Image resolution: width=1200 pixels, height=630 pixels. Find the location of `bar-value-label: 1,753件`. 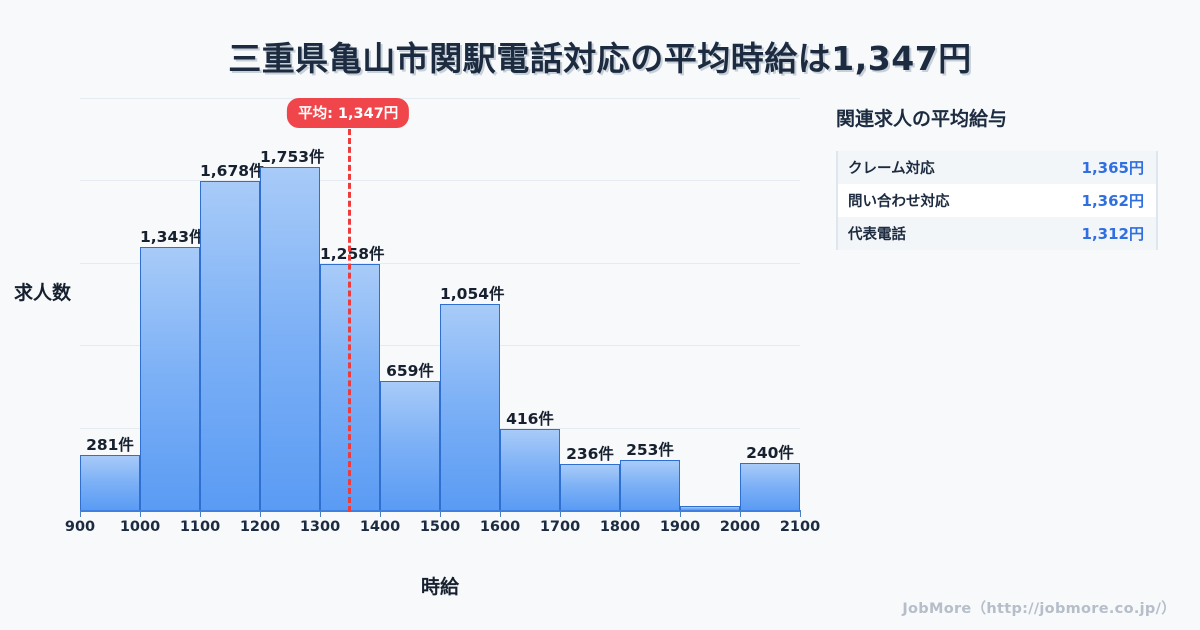

bar-value-label: 1,753件 is located at coordinates (292, 156).